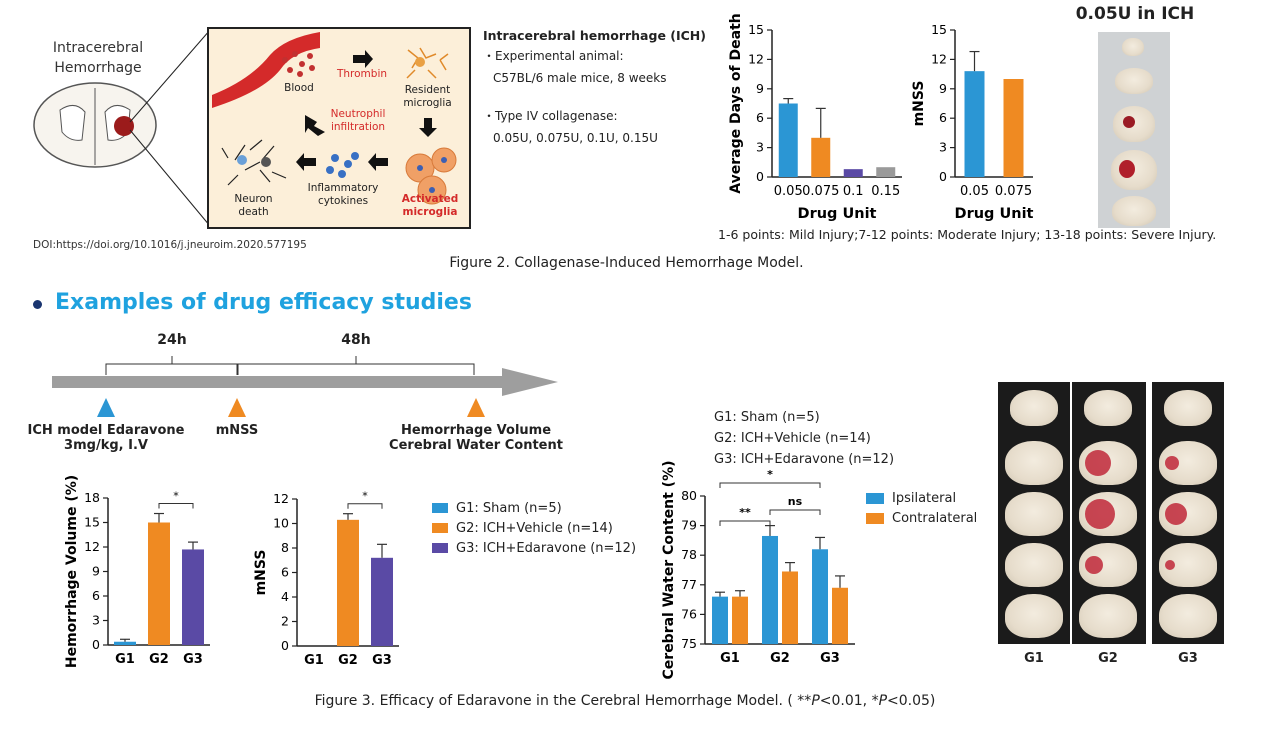  I want to click on legend-item-g3: G3: ICH+Edaravone (n=12), so click(534, 548).